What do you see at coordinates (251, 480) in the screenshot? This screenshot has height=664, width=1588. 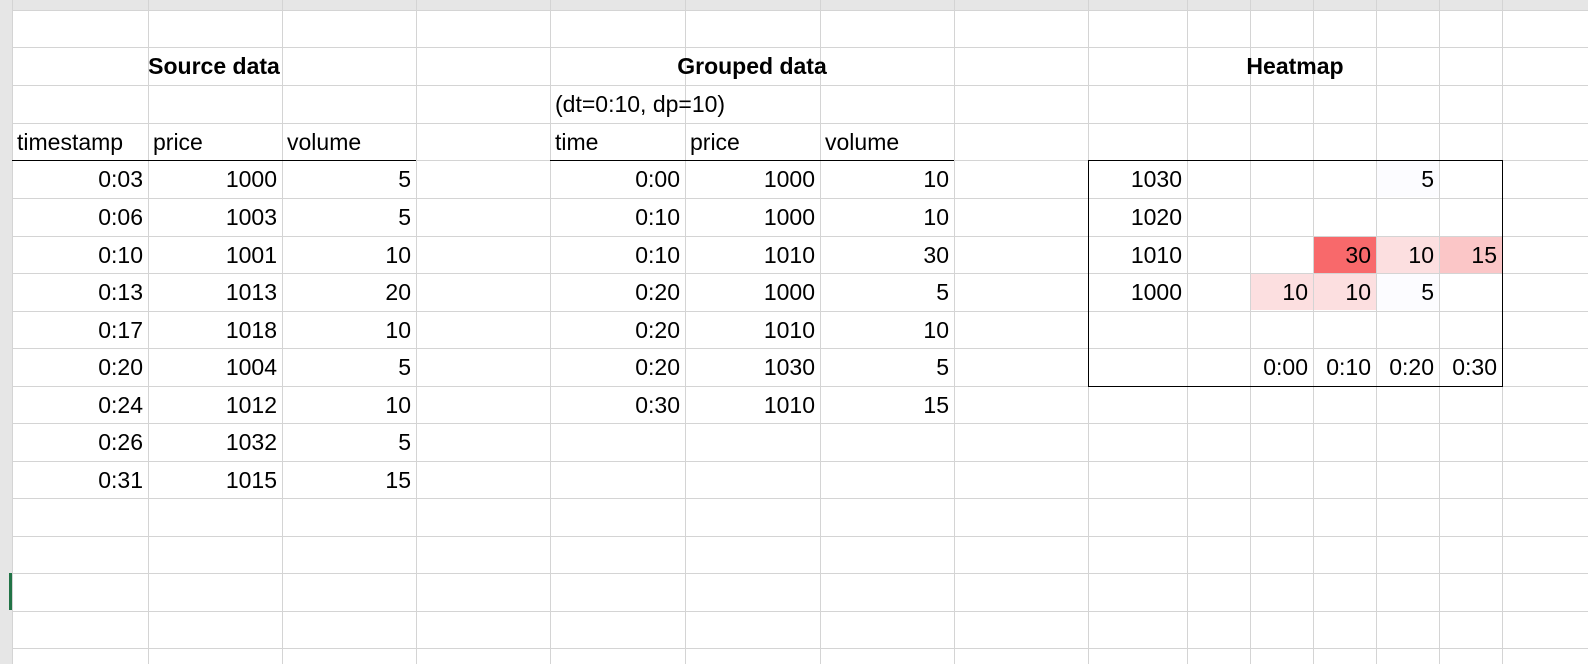 I see `source-cell: 1015` at bounding box center [251, 480].